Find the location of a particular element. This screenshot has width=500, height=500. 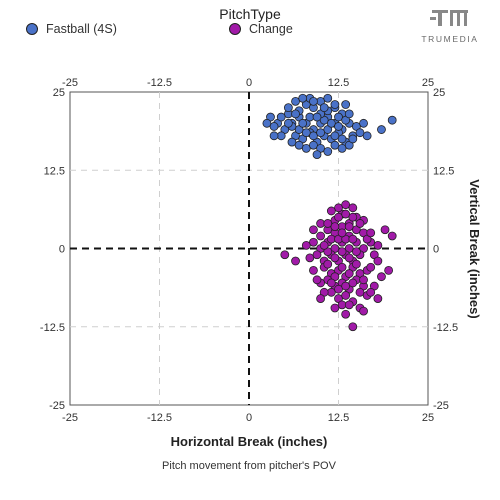

brand-logo: TRUMEDIA is located at coordinates (450, 26).